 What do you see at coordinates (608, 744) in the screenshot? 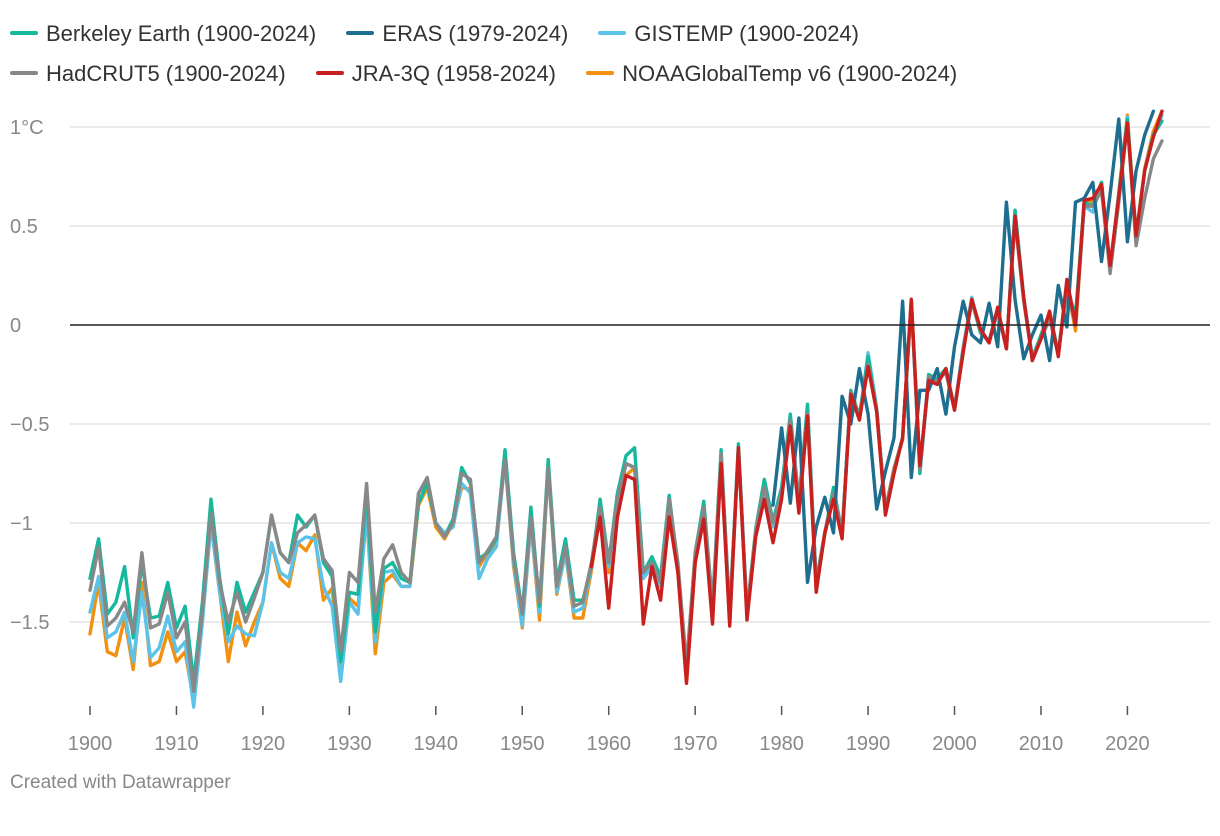
I see `x-tick-label: 1960` at bounding box center [608, 744].